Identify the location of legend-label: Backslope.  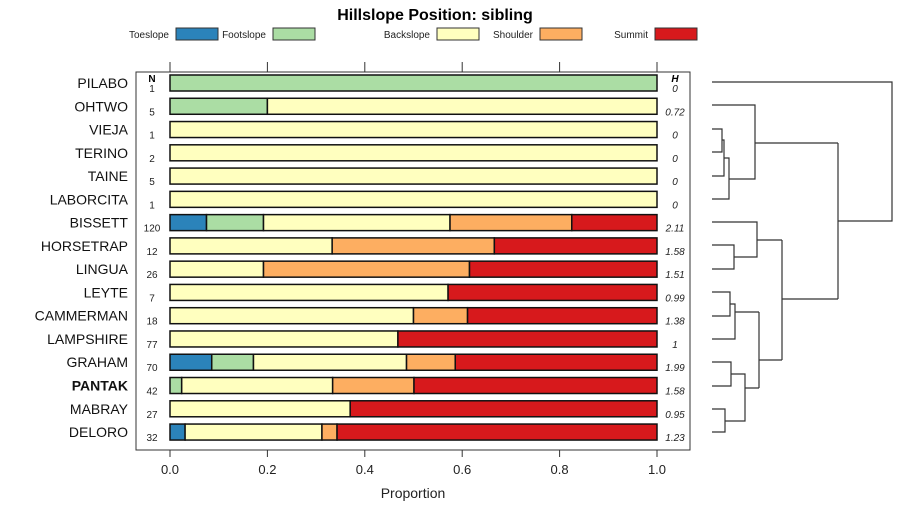
(407, 35).